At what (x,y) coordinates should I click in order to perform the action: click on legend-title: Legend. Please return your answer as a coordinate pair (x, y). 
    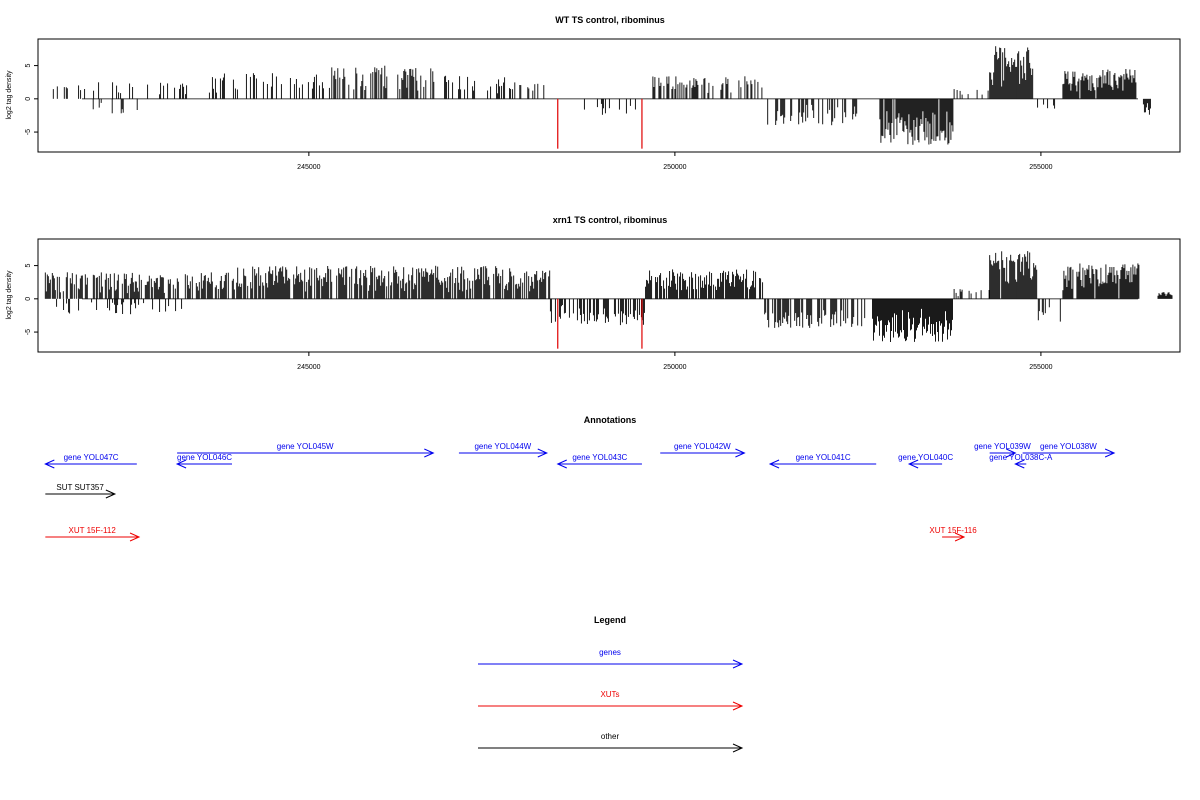
    Looking at the image, I should click on (610, 620).